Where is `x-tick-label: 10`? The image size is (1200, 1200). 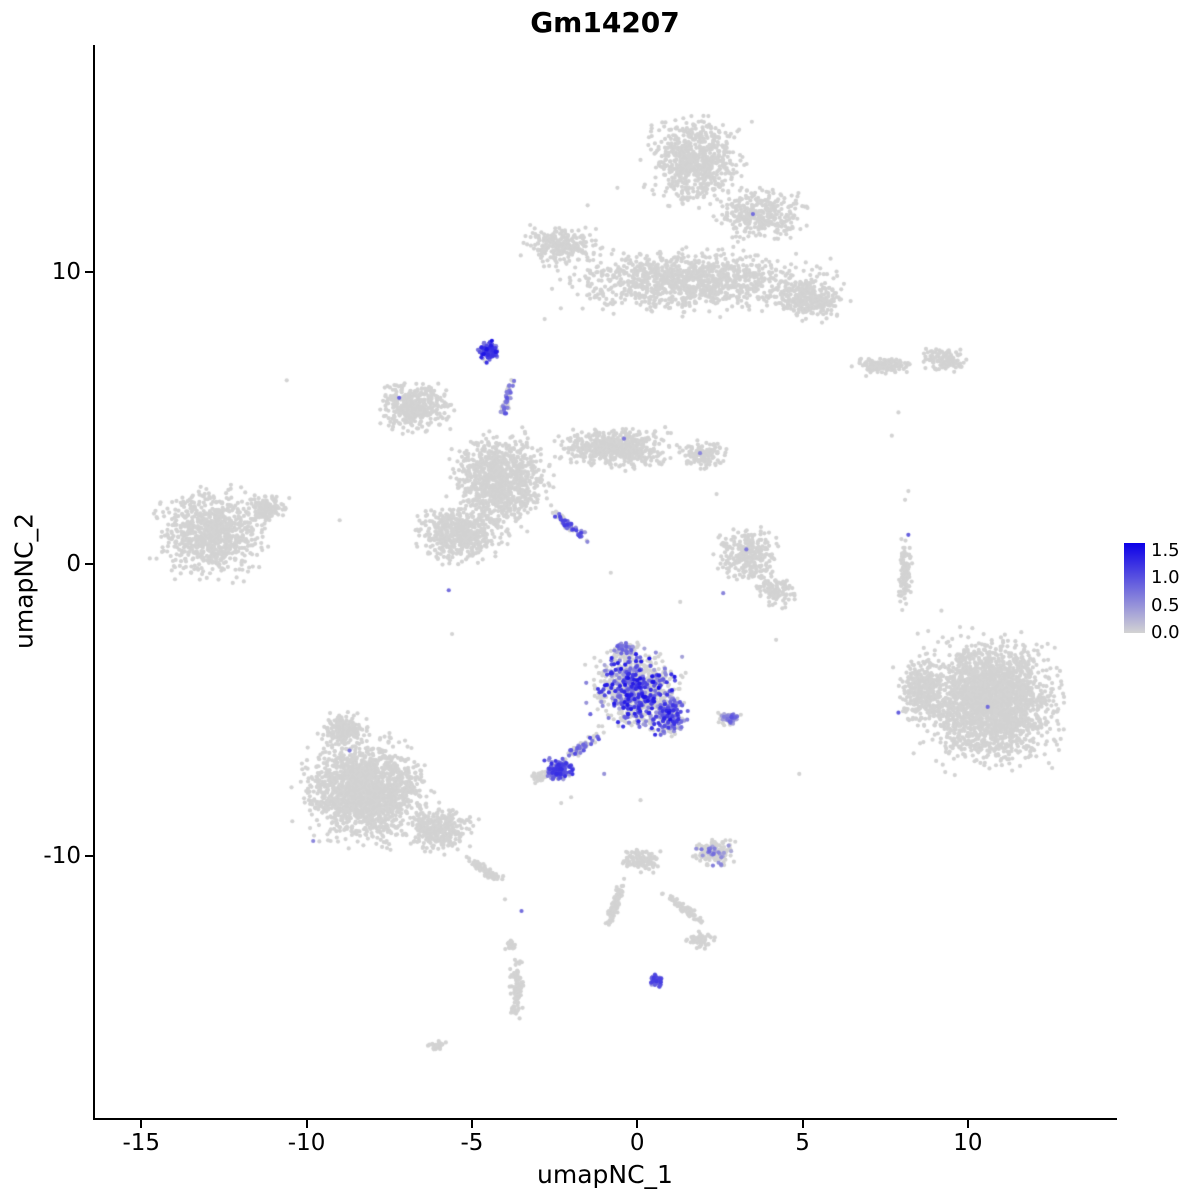 x-tick-label: 10 is located at coordinates (968, 1143).